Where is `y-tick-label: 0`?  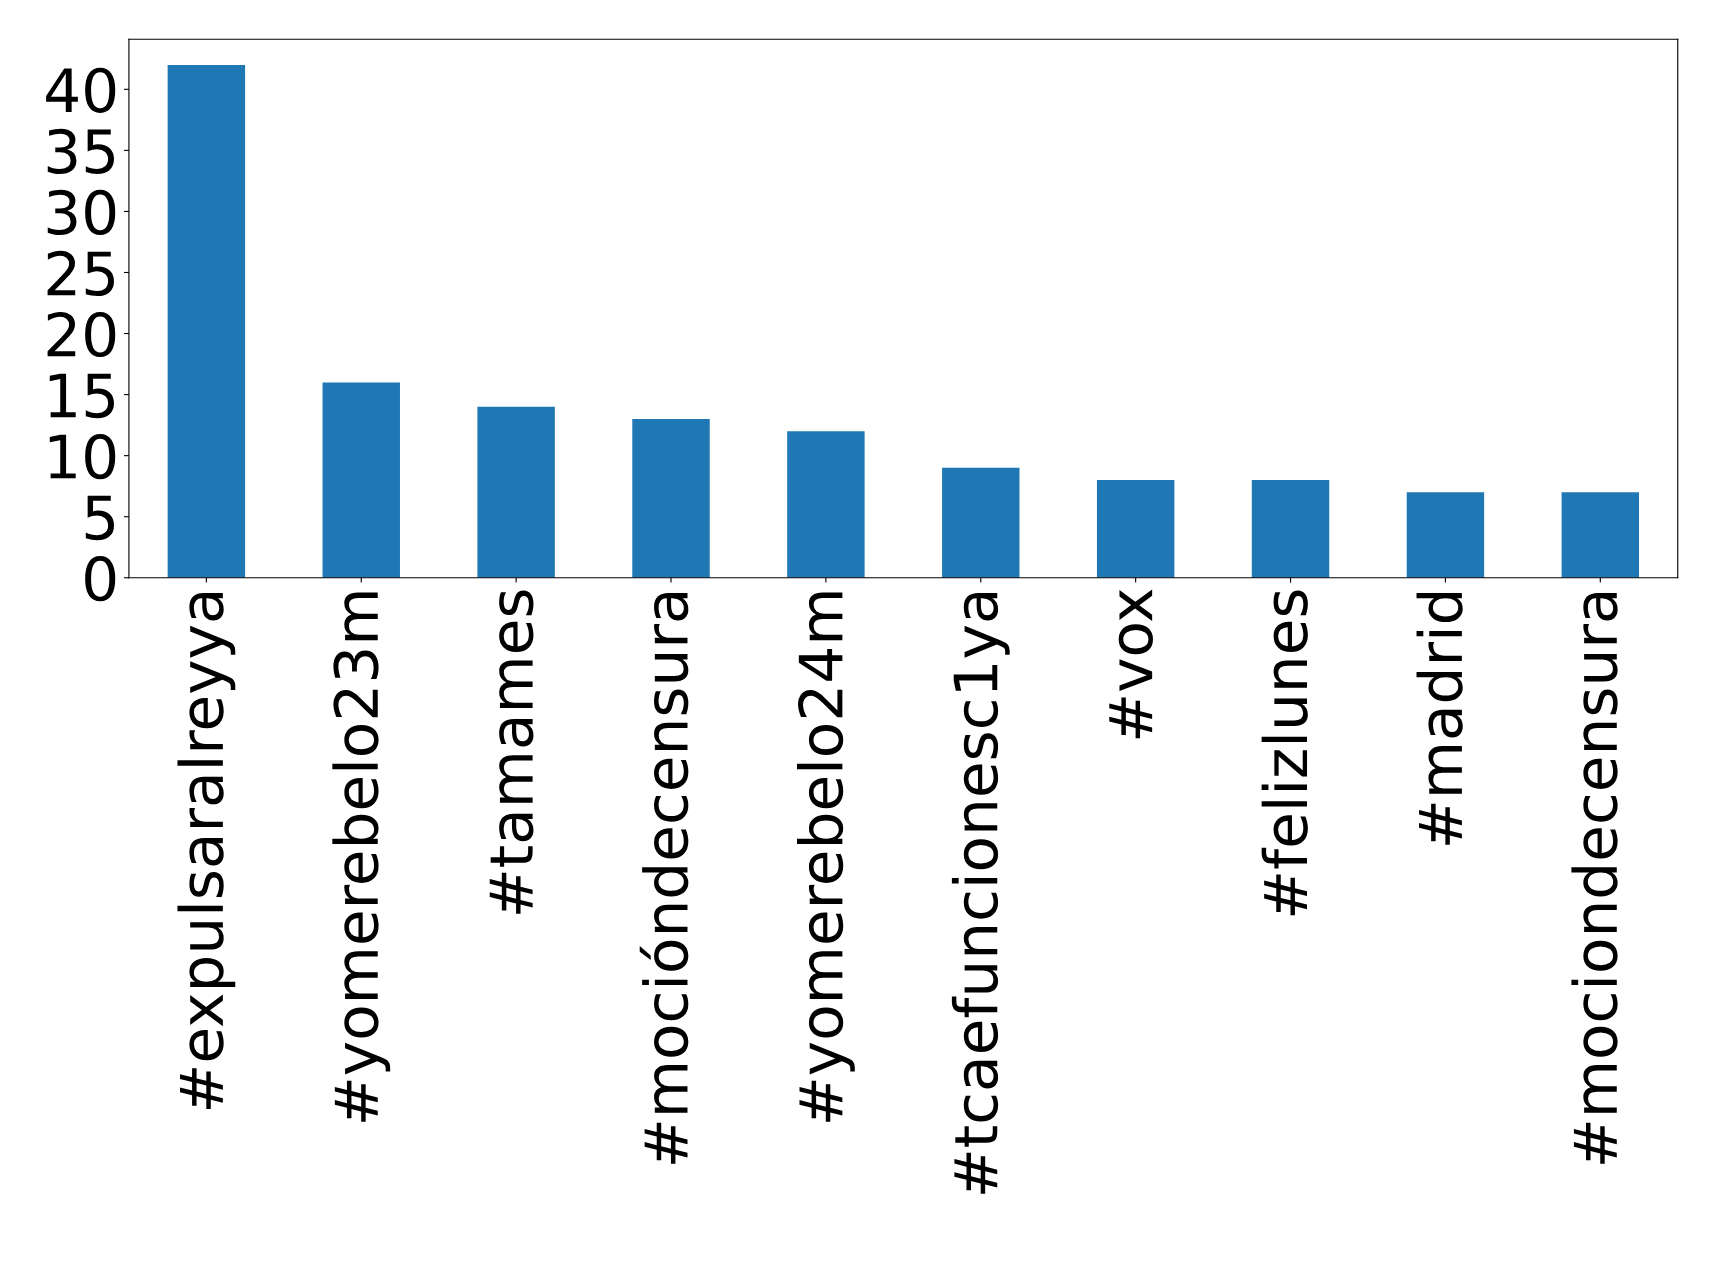
y-tick-label: 0 is located at coordinates (100, 579).